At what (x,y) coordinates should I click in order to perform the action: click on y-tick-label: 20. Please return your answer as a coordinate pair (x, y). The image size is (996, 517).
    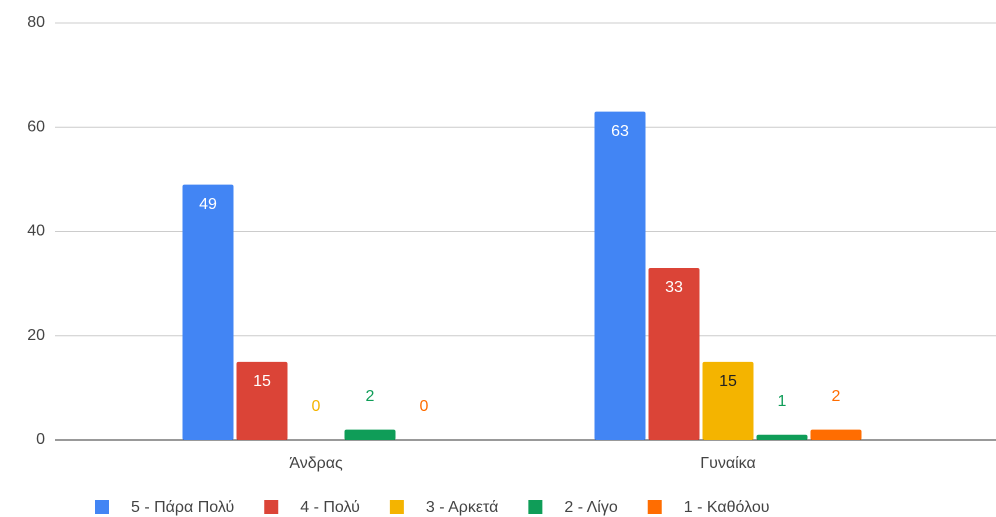
    Looking at the image, I should click on (36, 335).